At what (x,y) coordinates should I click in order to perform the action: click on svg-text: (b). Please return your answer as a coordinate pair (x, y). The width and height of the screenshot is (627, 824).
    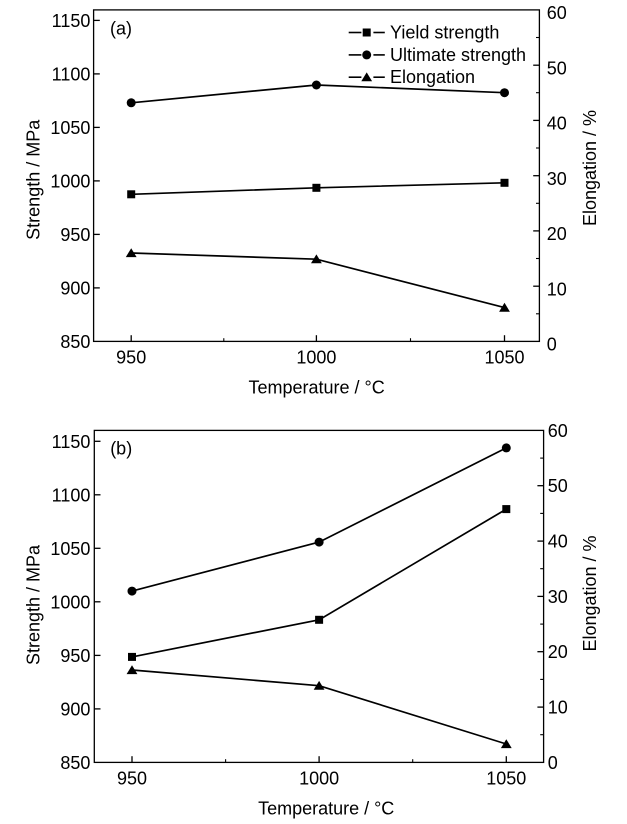
    Looking at the image, I should click on (121, 449).